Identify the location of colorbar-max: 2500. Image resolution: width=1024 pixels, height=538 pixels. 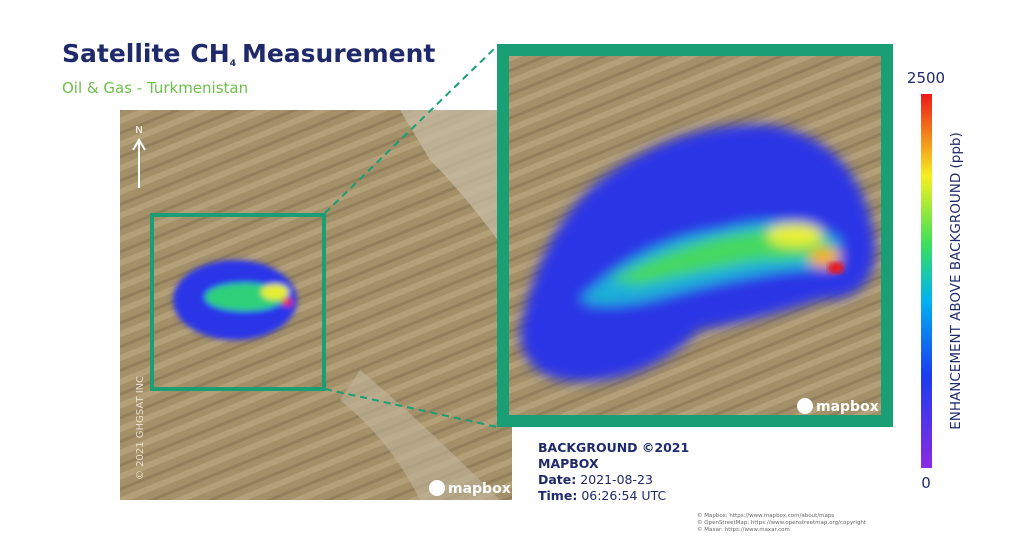
(926, 78).